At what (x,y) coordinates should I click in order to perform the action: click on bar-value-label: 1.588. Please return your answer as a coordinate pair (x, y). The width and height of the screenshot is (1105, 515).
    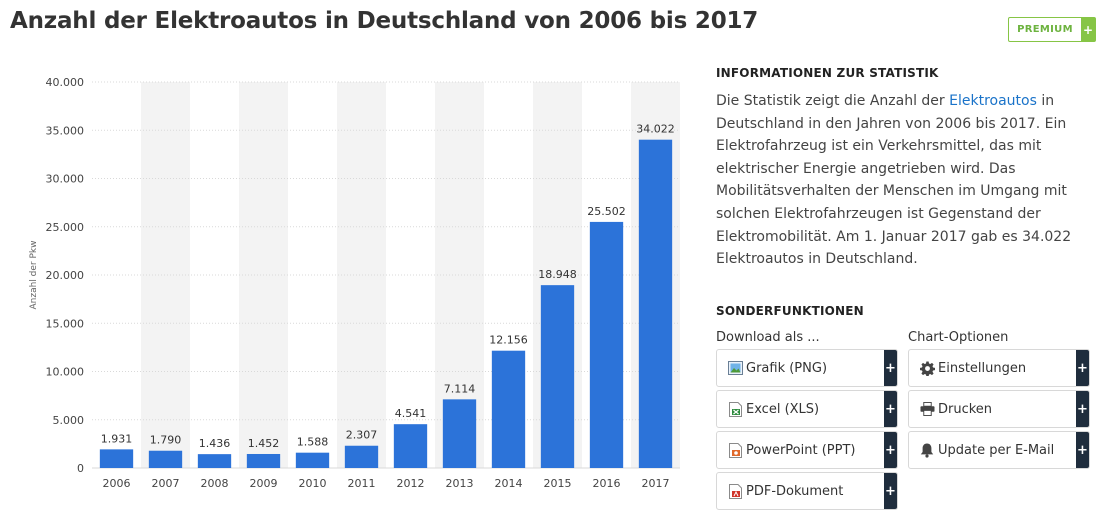
    Looking at the image, I should click on (313, 442).